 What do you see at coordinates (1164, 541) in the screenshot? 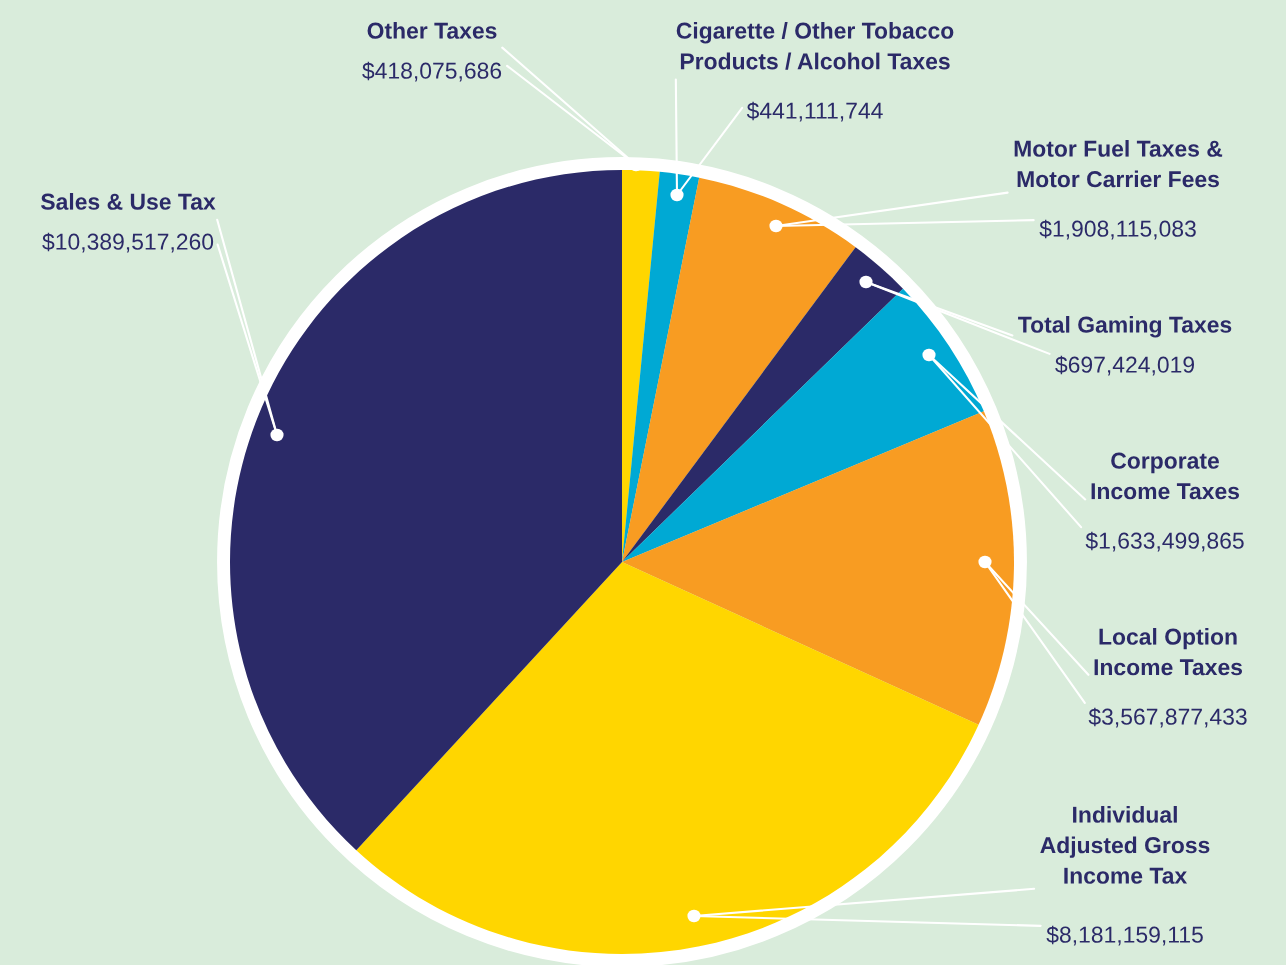
I see `data-label: $1,633,499,865` at bounding box center [1164, 541].